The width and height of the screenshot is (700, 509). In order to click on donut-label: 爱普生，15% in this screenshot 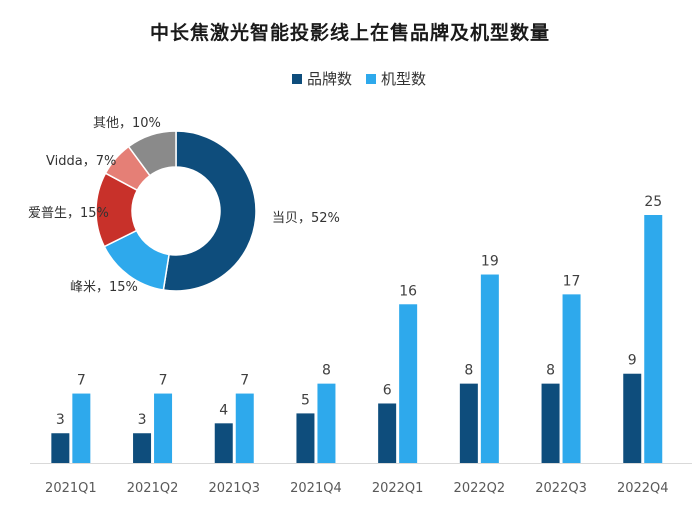, I will do `click(68, 213)`.